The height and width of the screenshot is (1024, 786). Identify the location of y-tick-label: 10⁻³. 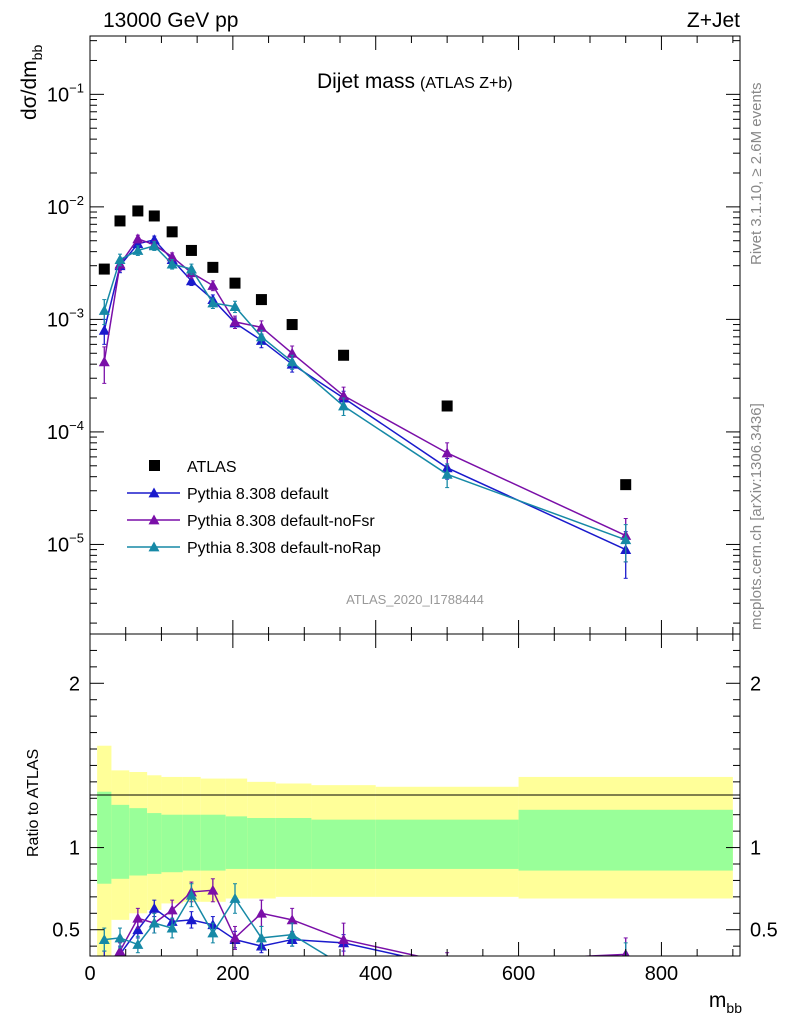
(65, 318).